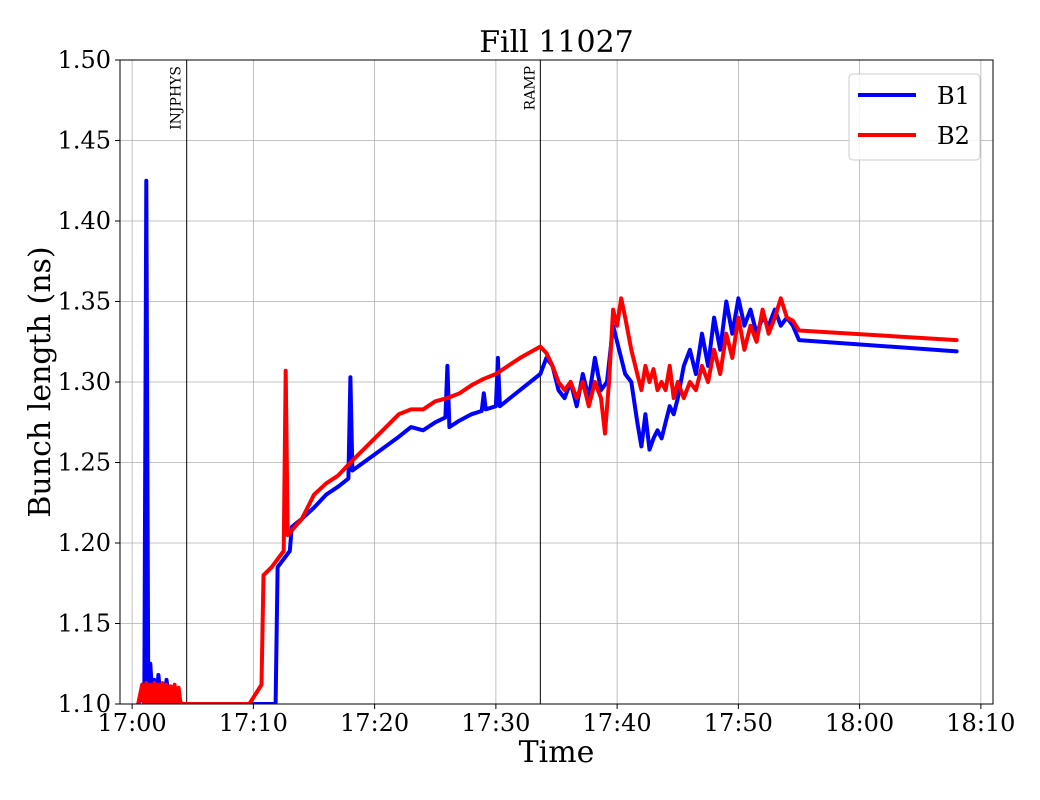 The width and height of the screenshot is (1040, 800). Describe the element at coordinates (84, 302) in the screenshot. I see `y-tick-label: 1.35` at that location.